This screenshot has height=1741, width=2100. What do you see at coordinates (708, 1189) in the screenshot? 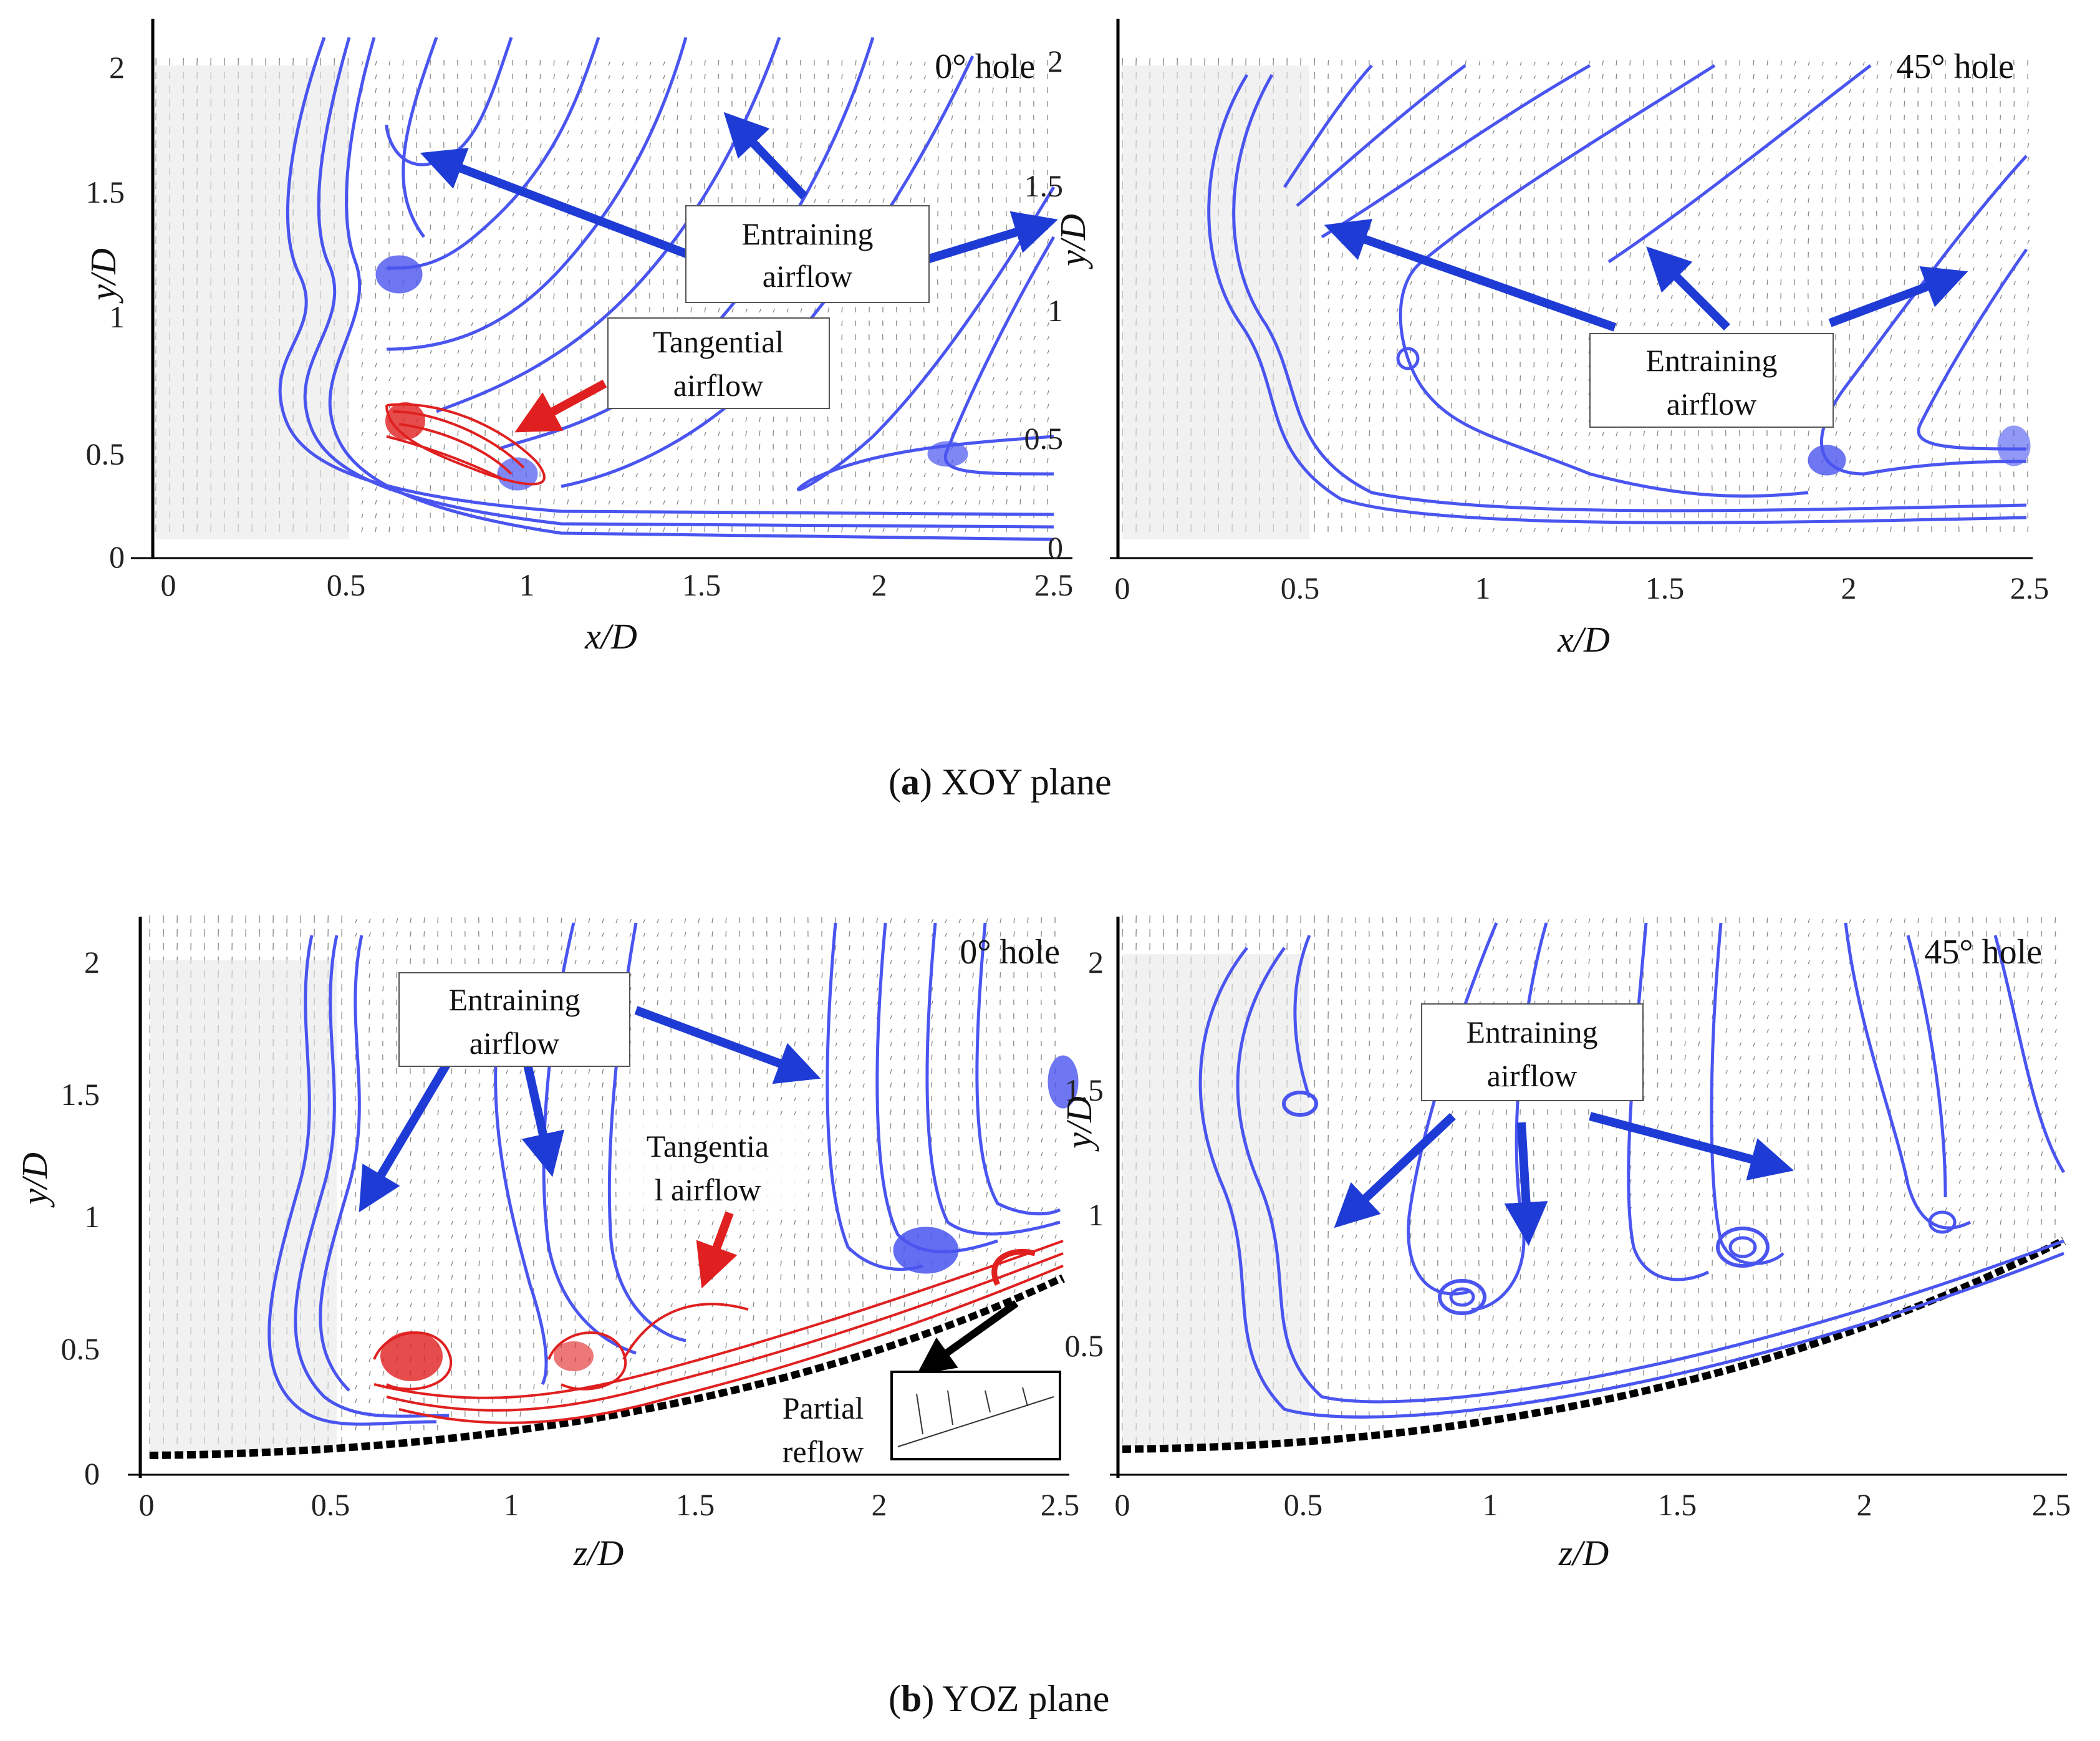
I see `note-line: l airflow` at bounding box center [708, 1189].